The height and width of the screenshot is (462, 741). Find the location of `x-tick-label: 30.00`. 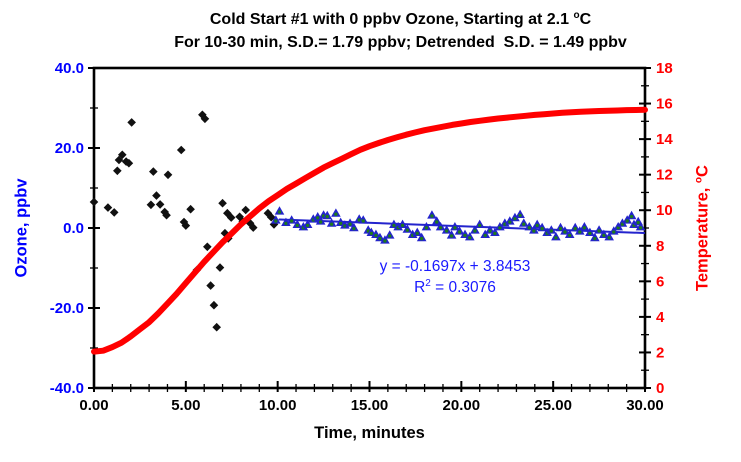

x-tick-label: 30.00 is located at coordinates (645, 405).